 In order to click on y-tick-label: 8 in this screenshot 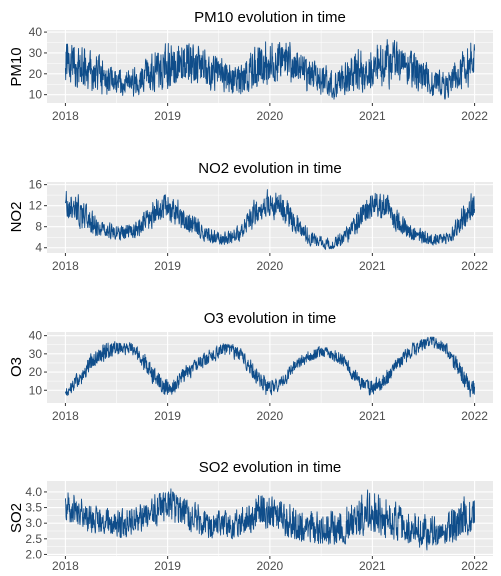, I will do `click(38, 227)`.